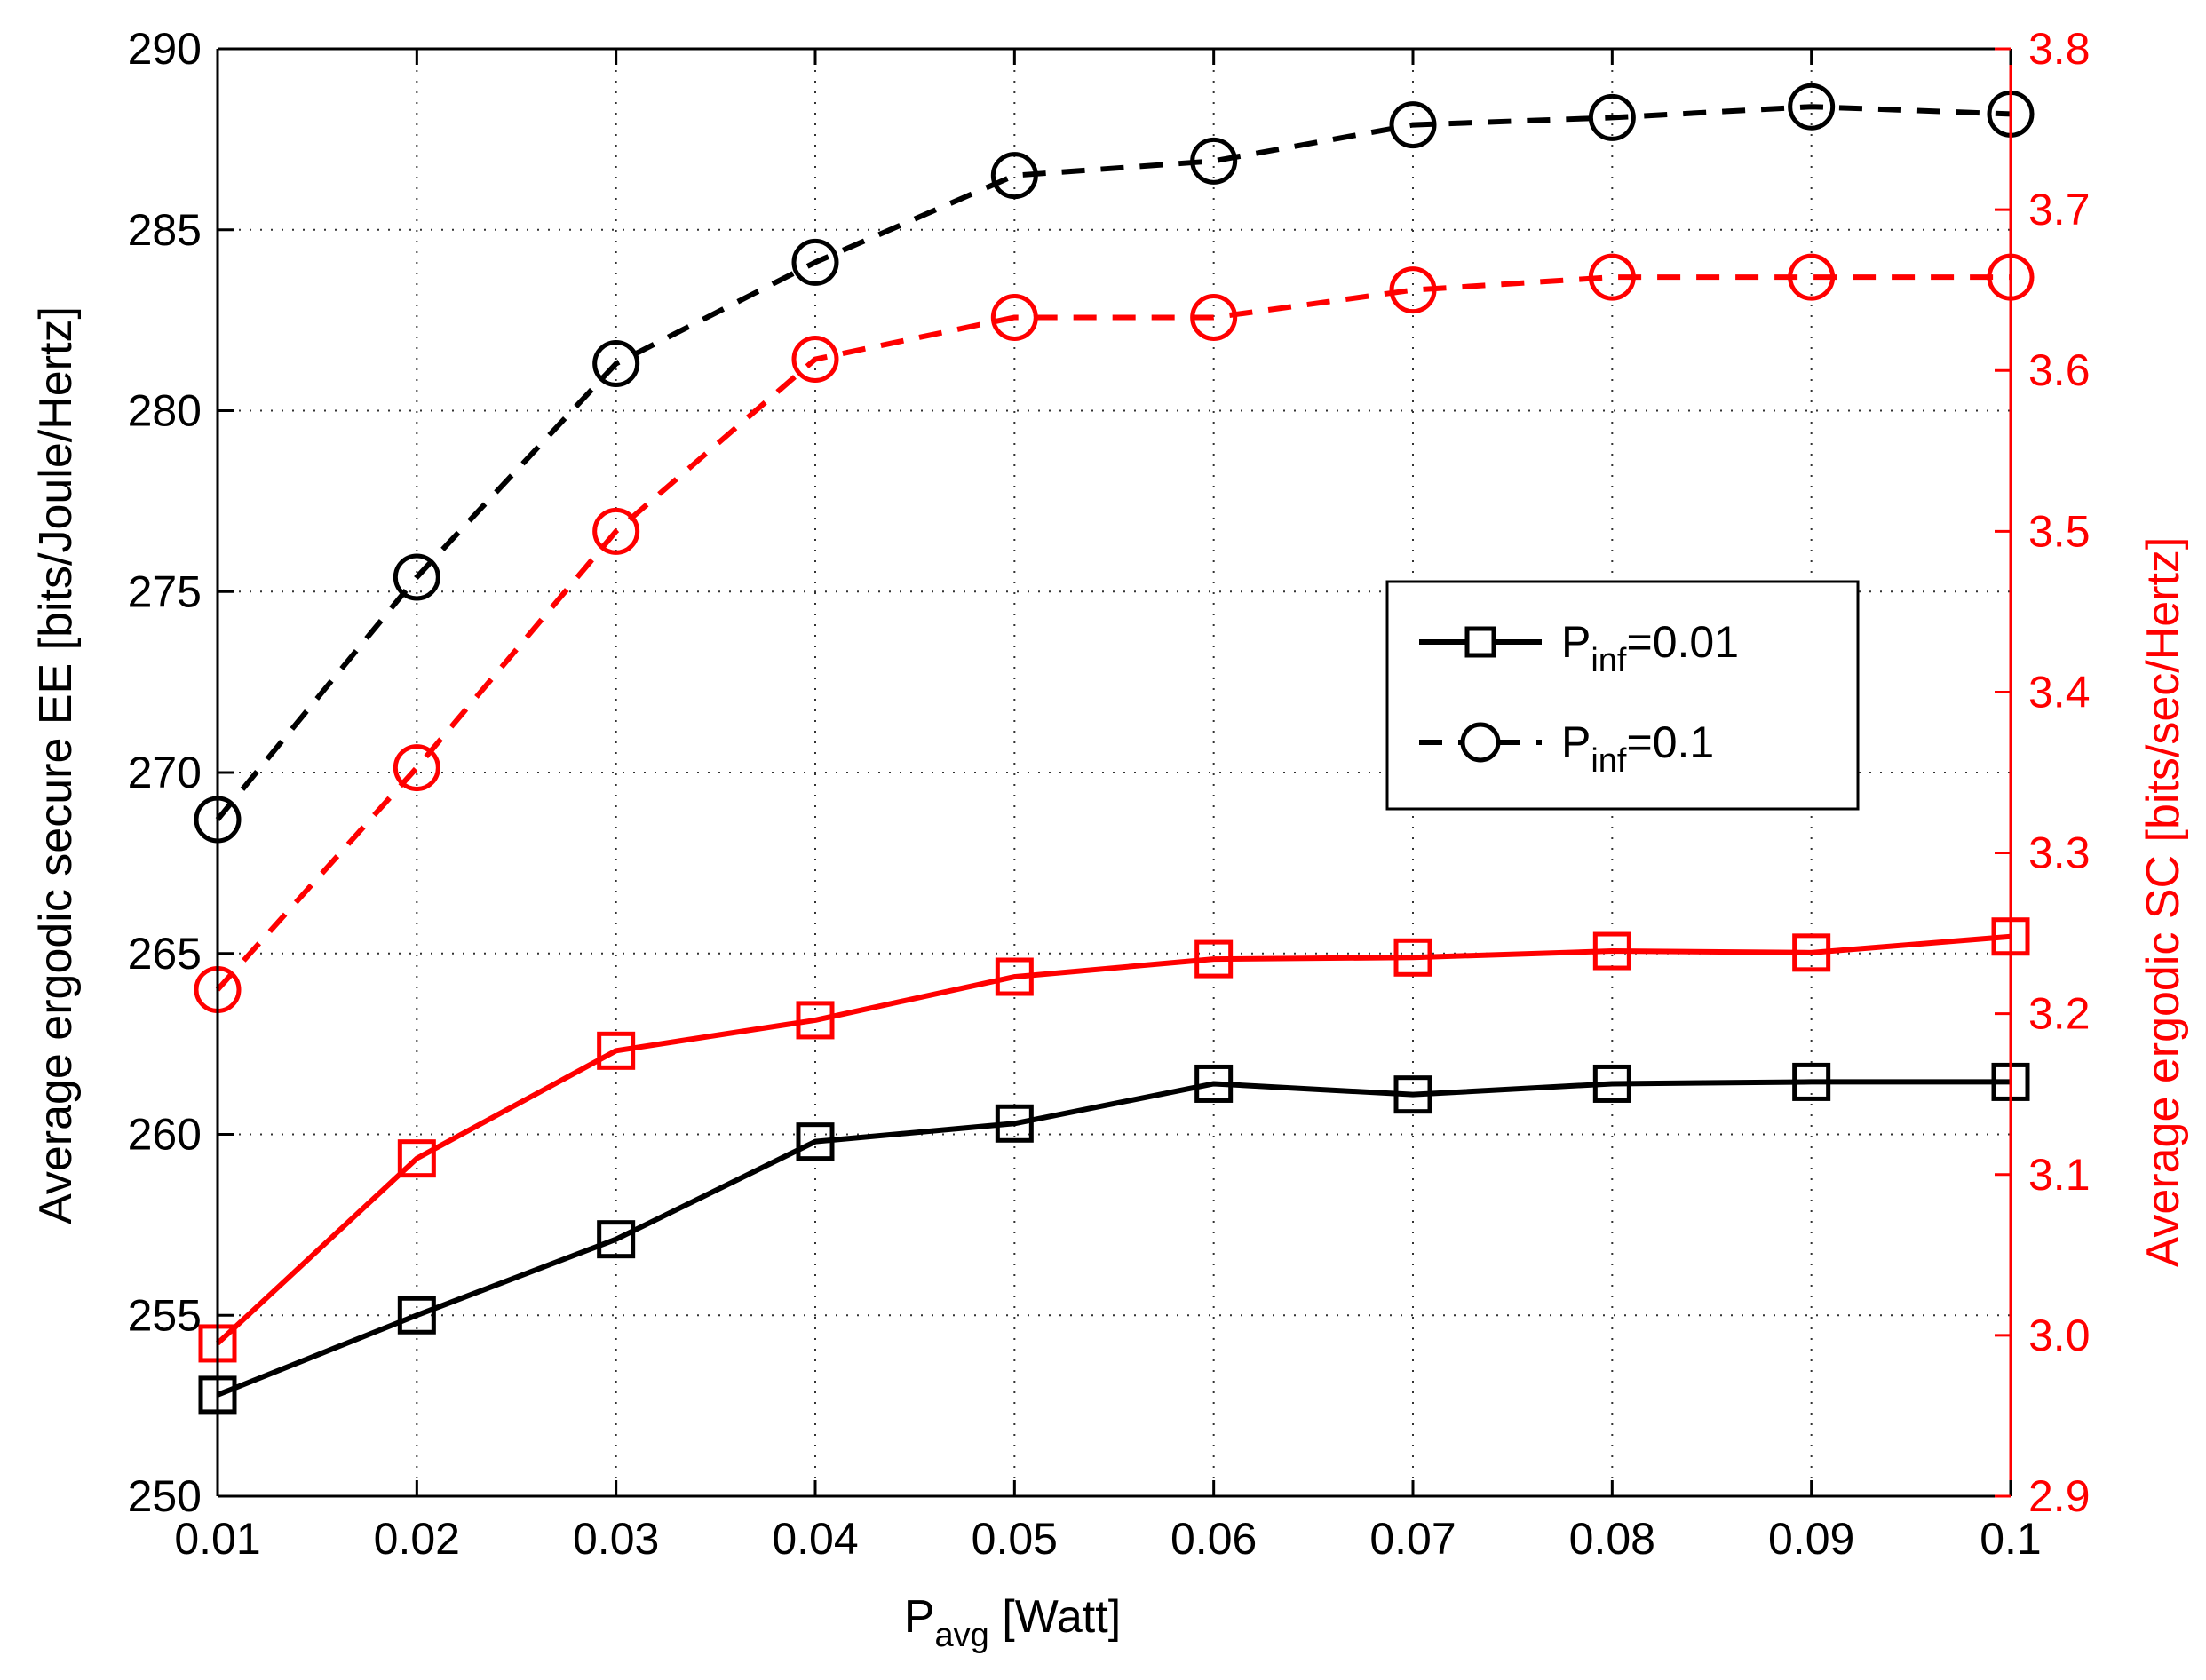 This screenshot has height=1680, width=2206. Describe the element at coordinates (165, 49) in the screenshot. I see `left-y-tick-label: 290` at that location.